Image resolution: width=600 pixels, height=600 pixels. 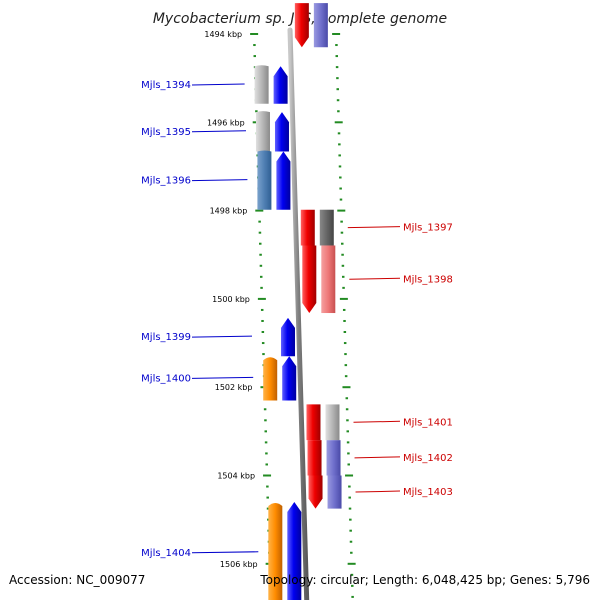 I want to click on kbp-label: 1506 kbp, so click(x=239, y=564).